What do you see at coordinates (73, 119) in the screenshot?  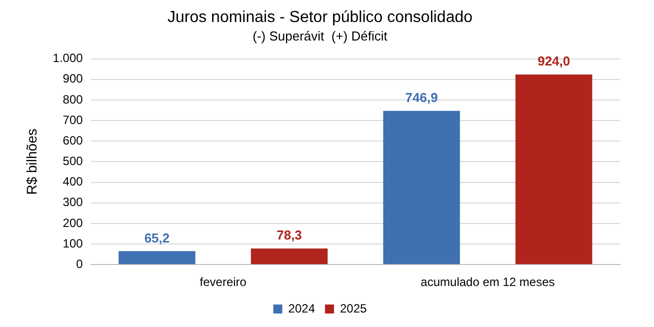 I see `y-tick-label: 700` at bounding box center [73, 119].